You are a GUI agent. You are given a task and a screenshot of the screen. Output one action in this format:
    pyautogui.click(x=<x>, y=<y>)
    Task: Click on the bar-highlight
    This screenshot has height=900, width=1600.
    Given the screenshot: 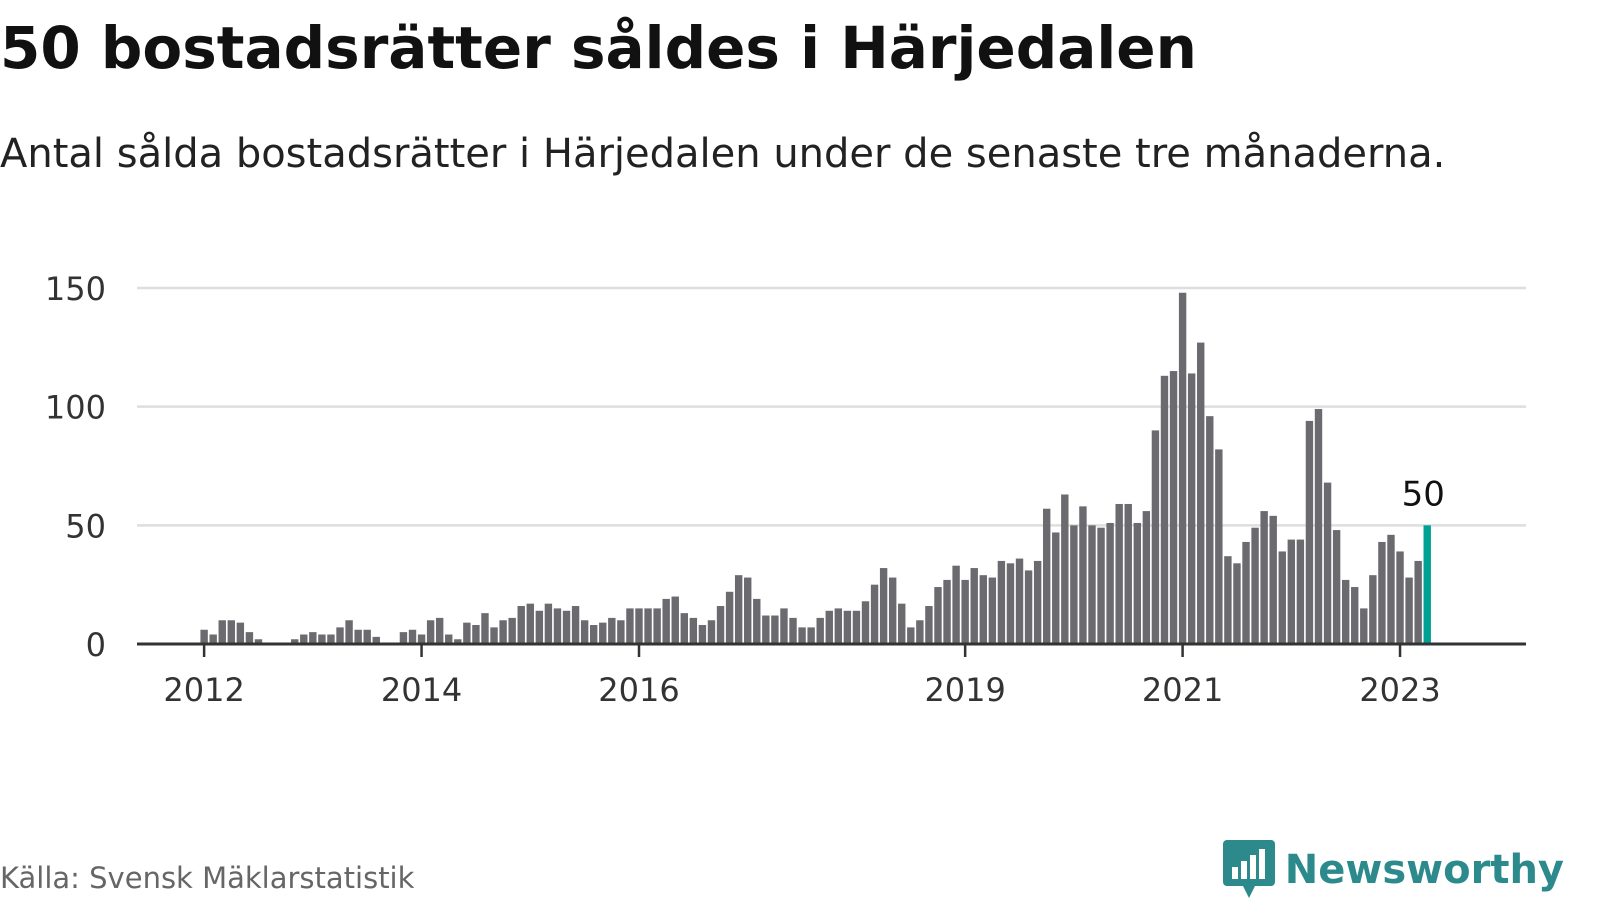 What is the action you would take?
    pyautogui.click(x=1427, y=584)
    